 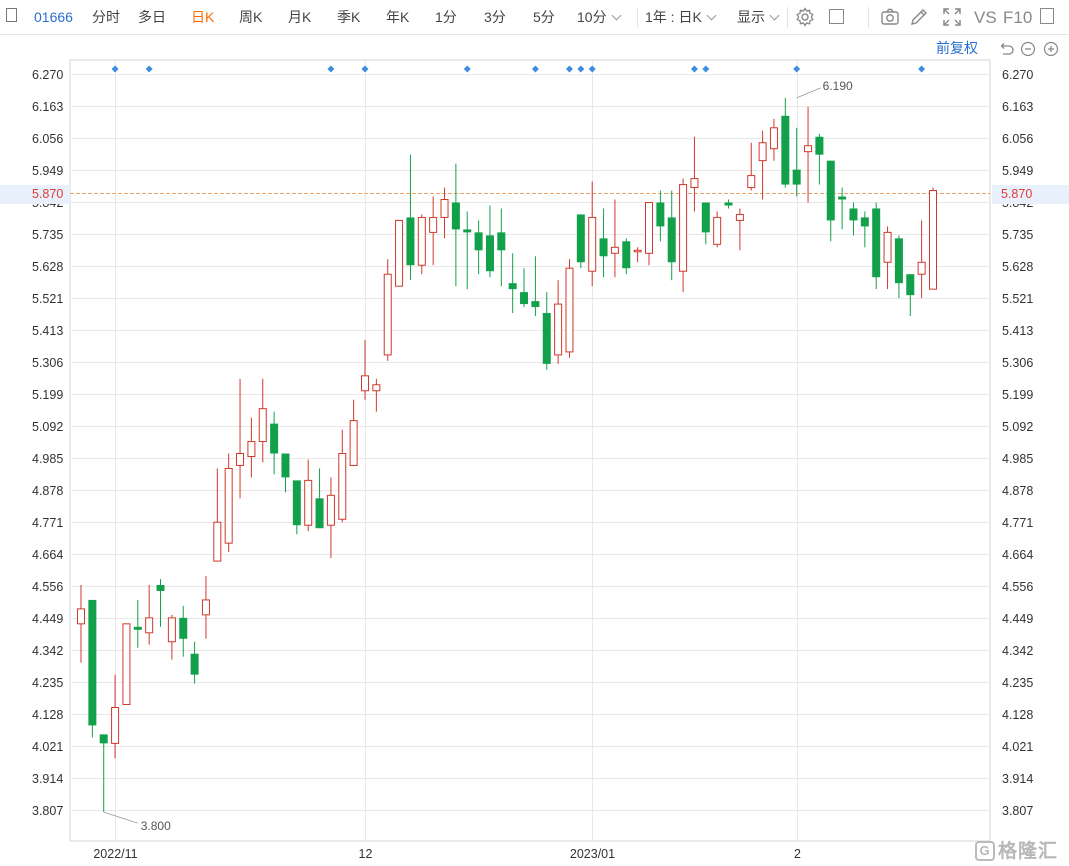 What do you see at coordinates (1018, 17) in the screenshot?
I see `f10-button: F10` at bounding box center [1018, 17].